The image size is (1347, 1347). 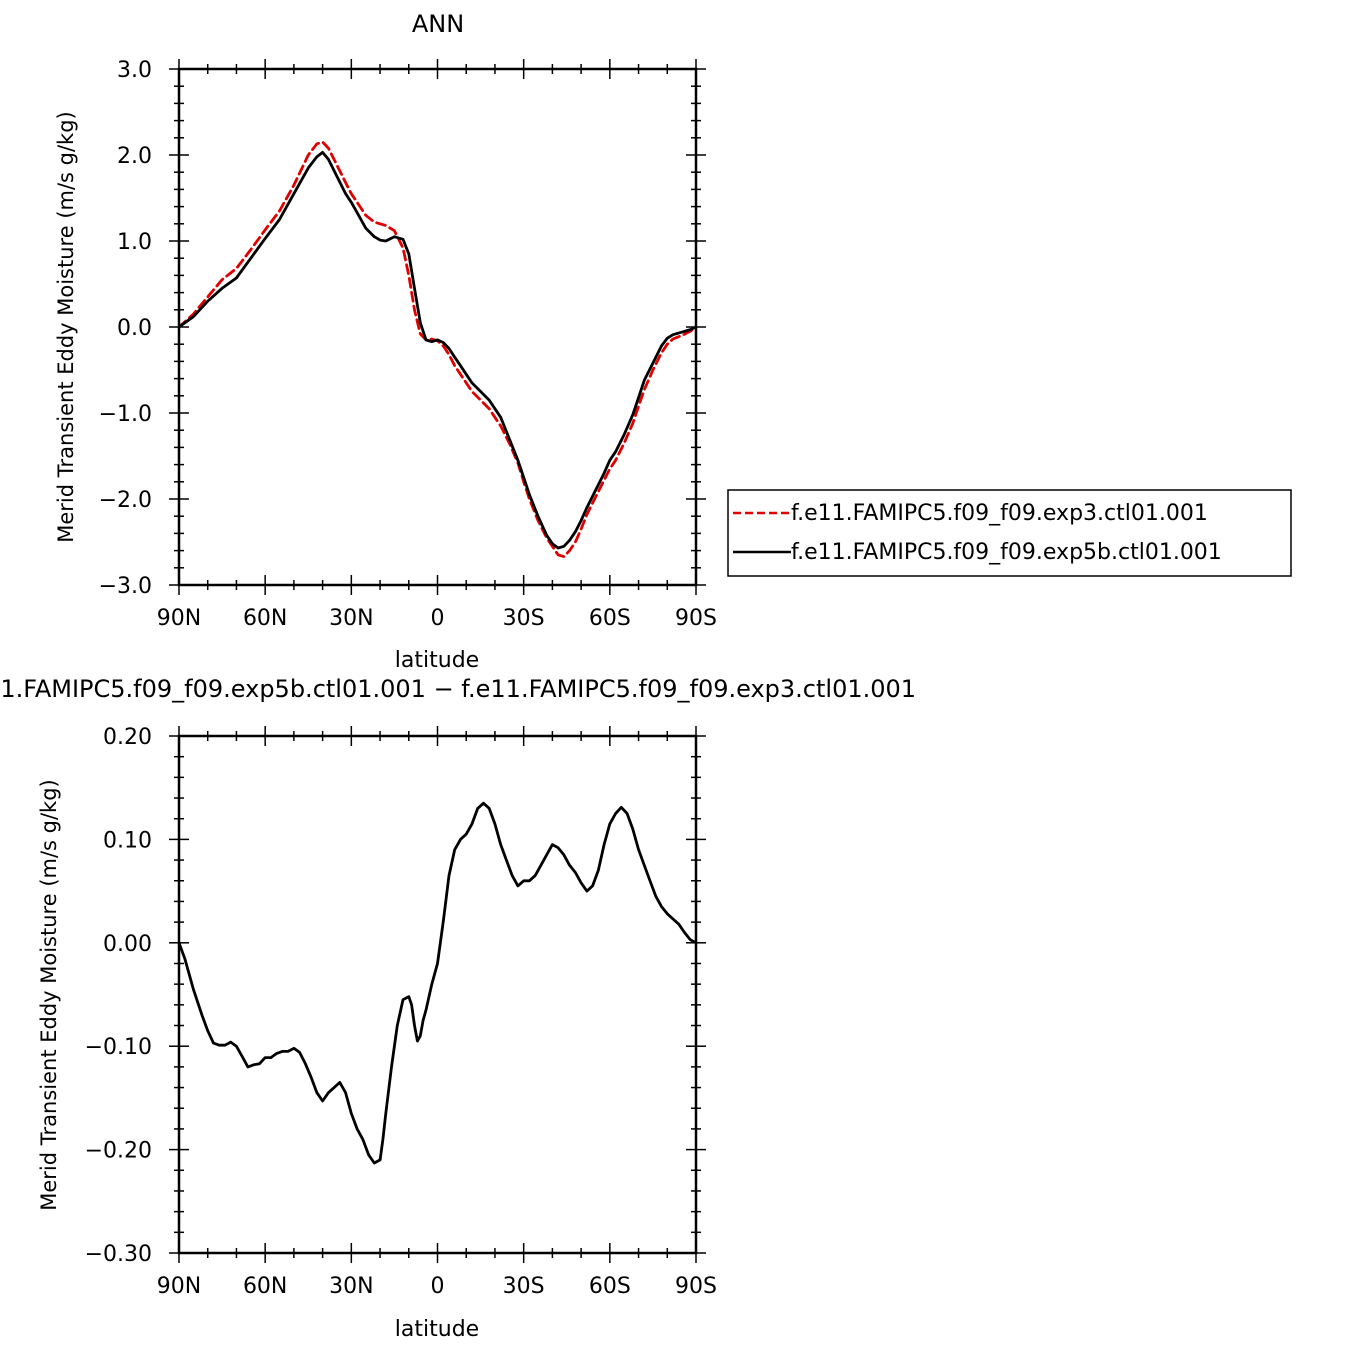 What do you see at coordinates (134, 328) in the screenshot?
I see `top-ytick-label: 0.0` at bounding box center [134, 328].